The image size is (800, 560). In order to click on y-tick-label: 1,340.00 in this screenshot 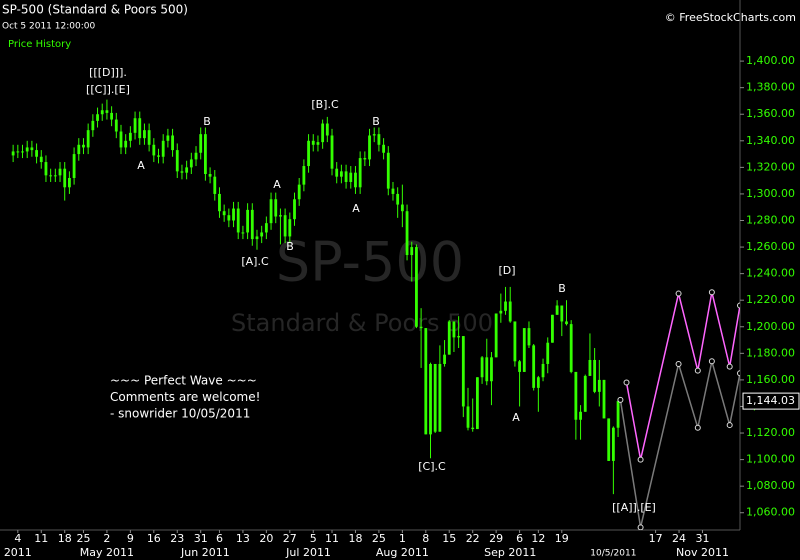, I will do `click(770, 140)`.